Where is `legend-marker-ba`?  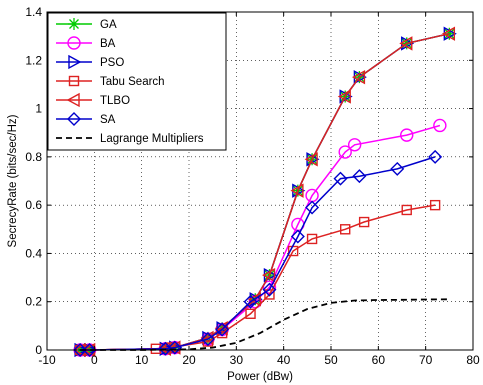
legend-marker-ba is located at coordinates (74, 43).